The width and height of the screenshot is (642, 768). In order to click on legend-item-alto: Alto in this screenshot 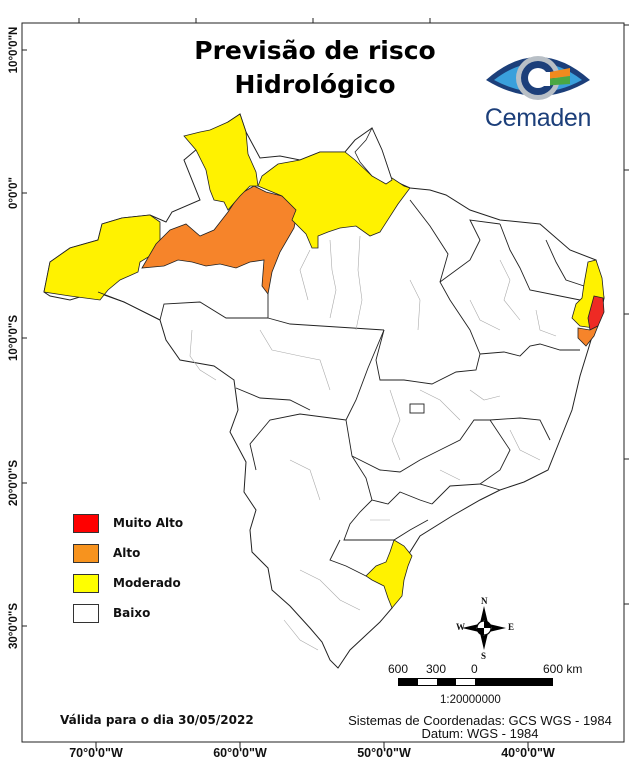, I will do `click(128, 553)`.